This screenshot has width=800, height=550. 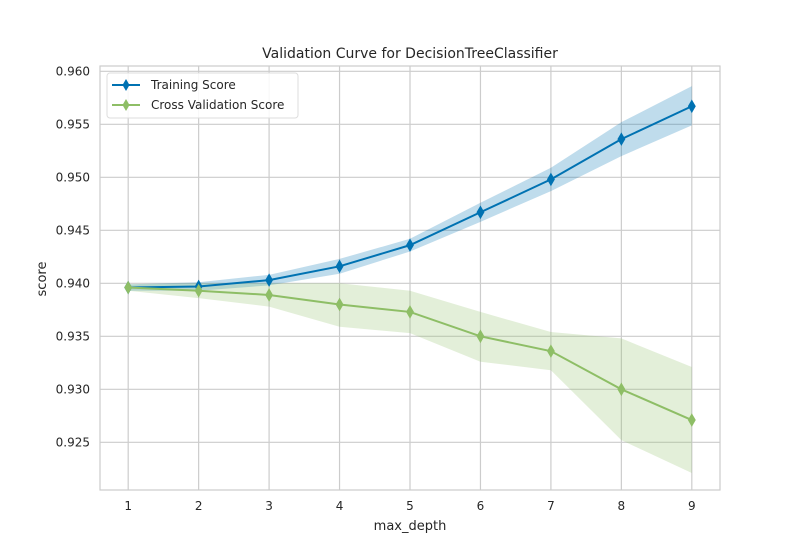 I want to click on x-tick-label: 6, so click(x=481, y=506).